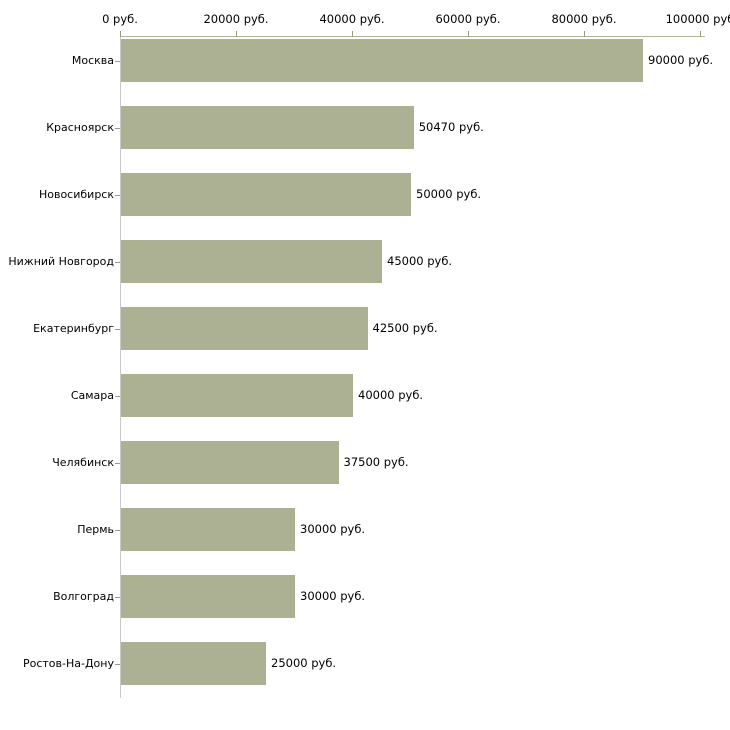  I want to click on category-label: Челябинск, so click(83, 462).